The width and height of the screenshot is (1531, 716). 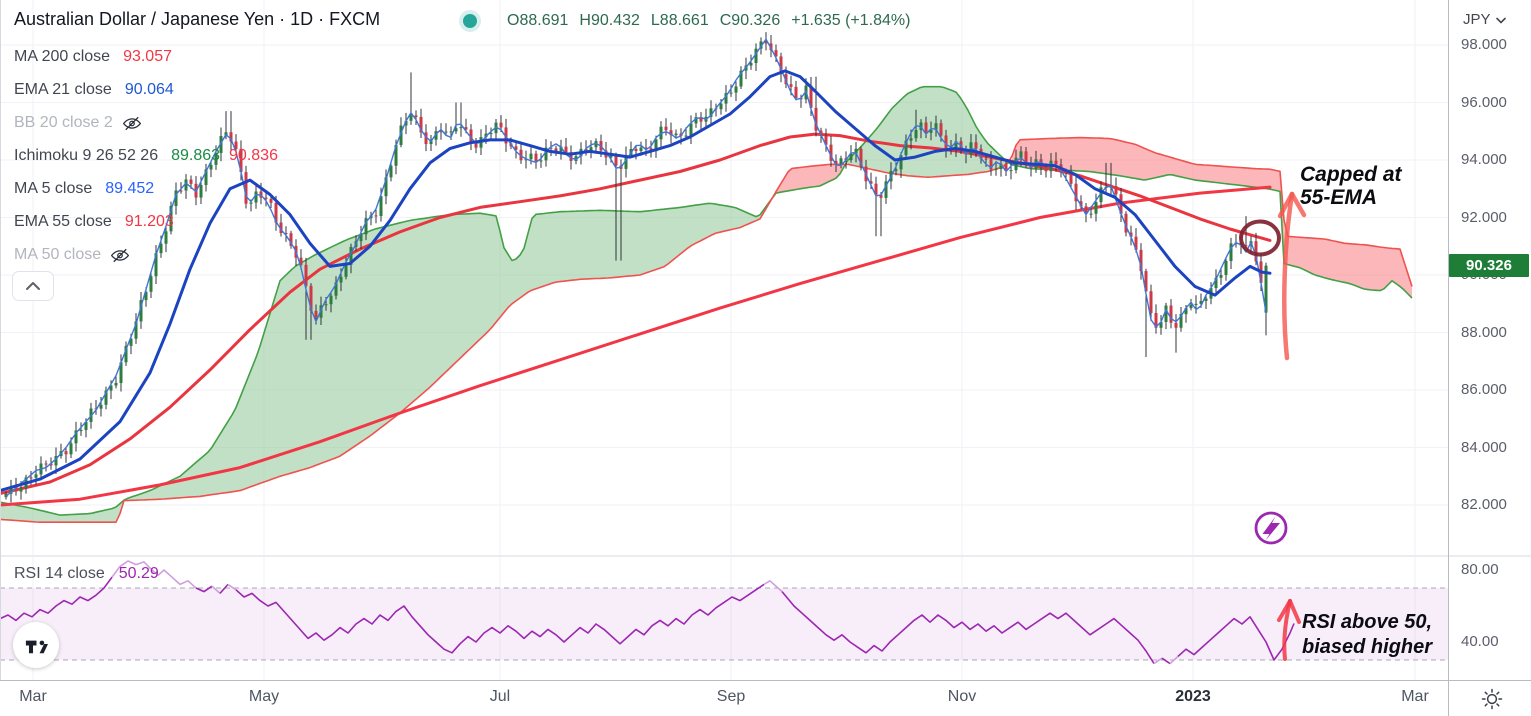 What do you see at coordinates (1367, 647) in the screenshot?
I see `annotation-rsi-line2: biased higher` at bounding box center [1367, 647].